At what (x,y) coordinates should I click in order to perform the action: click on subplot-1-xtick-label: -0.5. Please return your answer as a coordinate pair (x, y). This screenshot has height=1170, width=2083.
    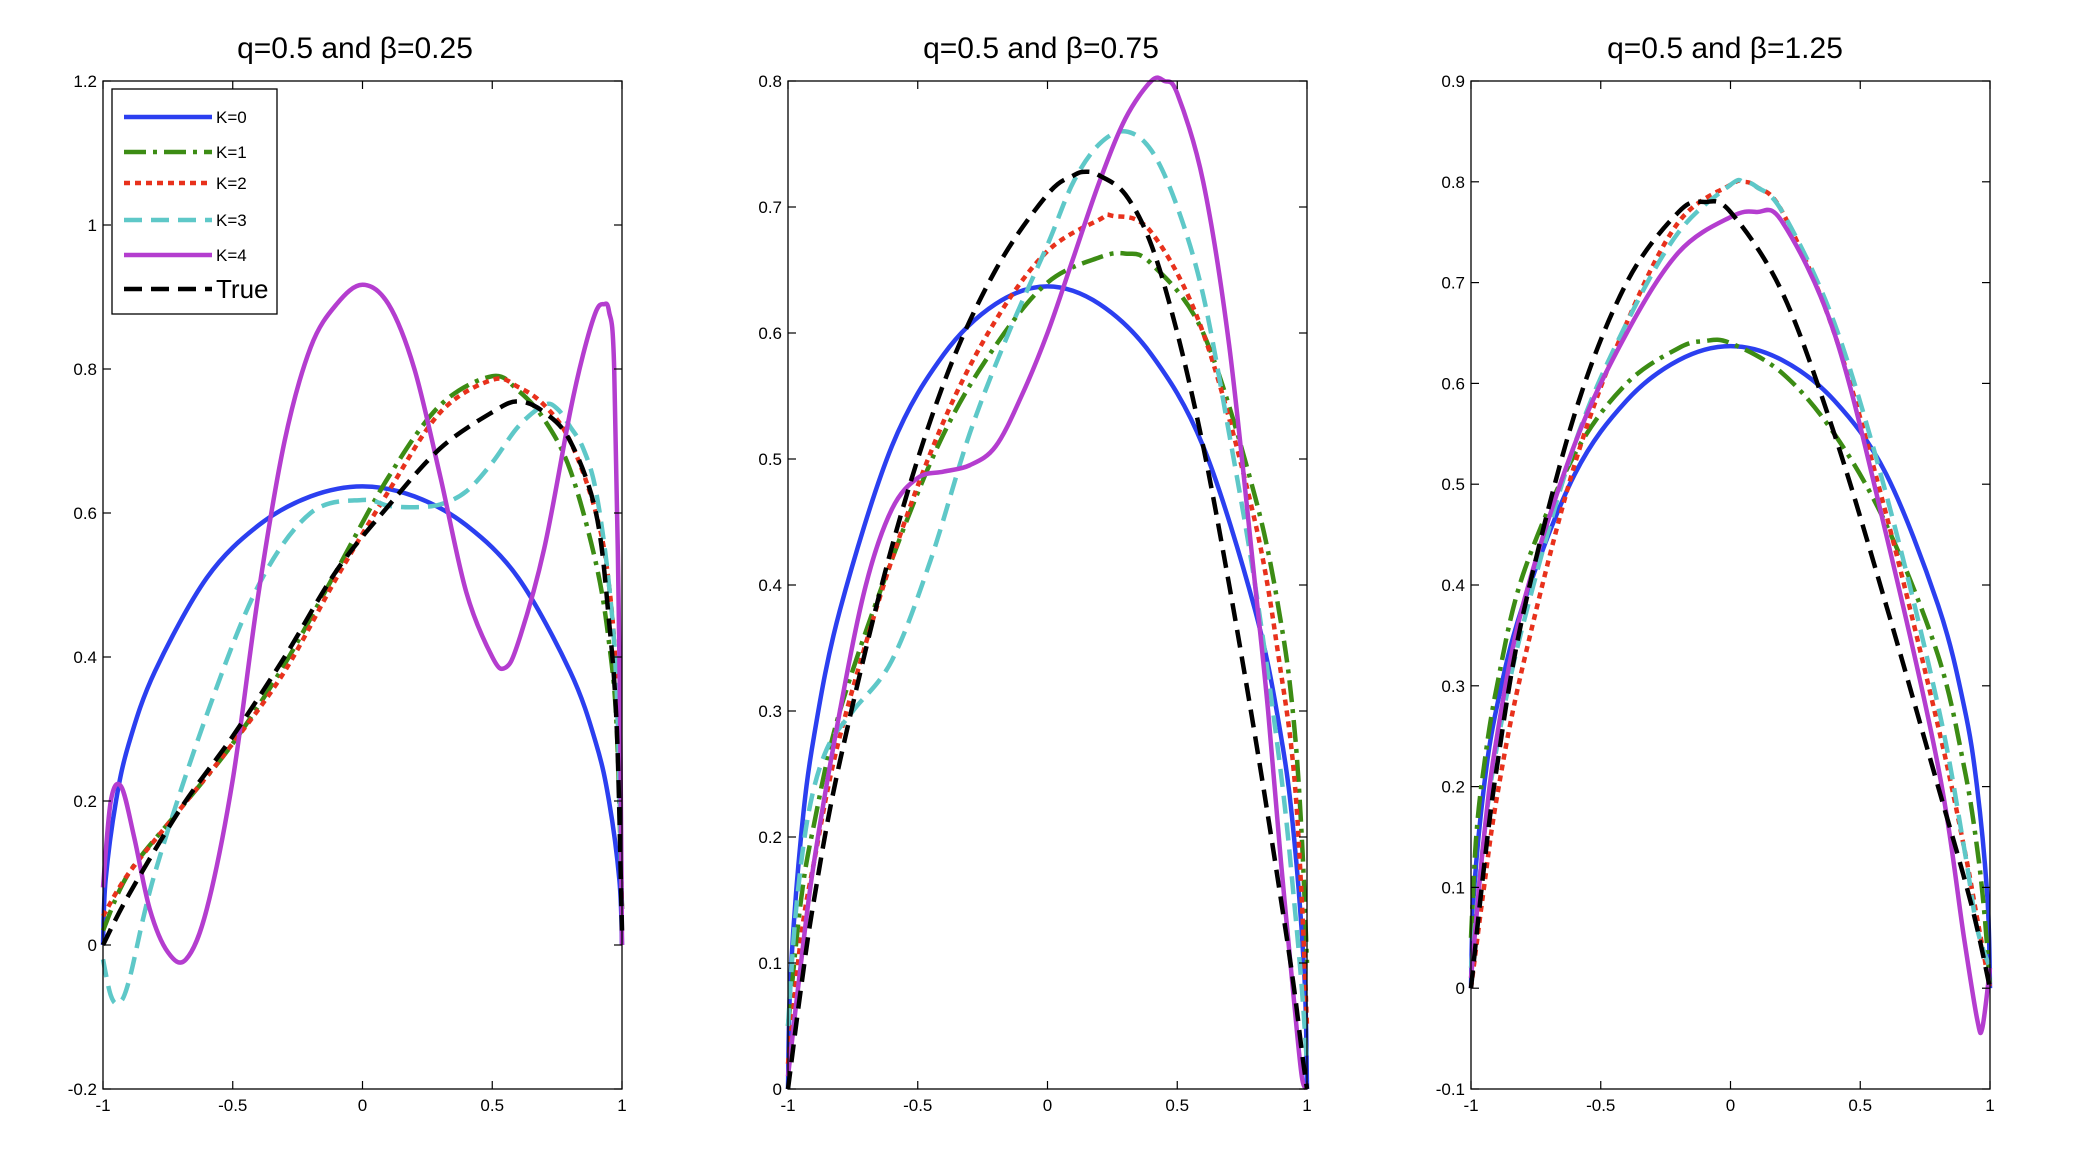
    Looking at the image, I should click on (232, 1105).